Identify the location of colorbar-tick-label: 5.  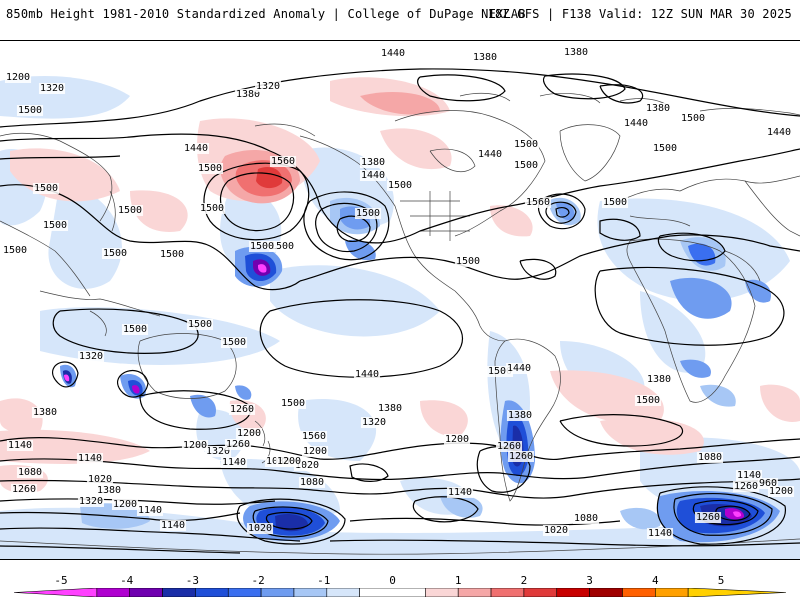
(721, 580).